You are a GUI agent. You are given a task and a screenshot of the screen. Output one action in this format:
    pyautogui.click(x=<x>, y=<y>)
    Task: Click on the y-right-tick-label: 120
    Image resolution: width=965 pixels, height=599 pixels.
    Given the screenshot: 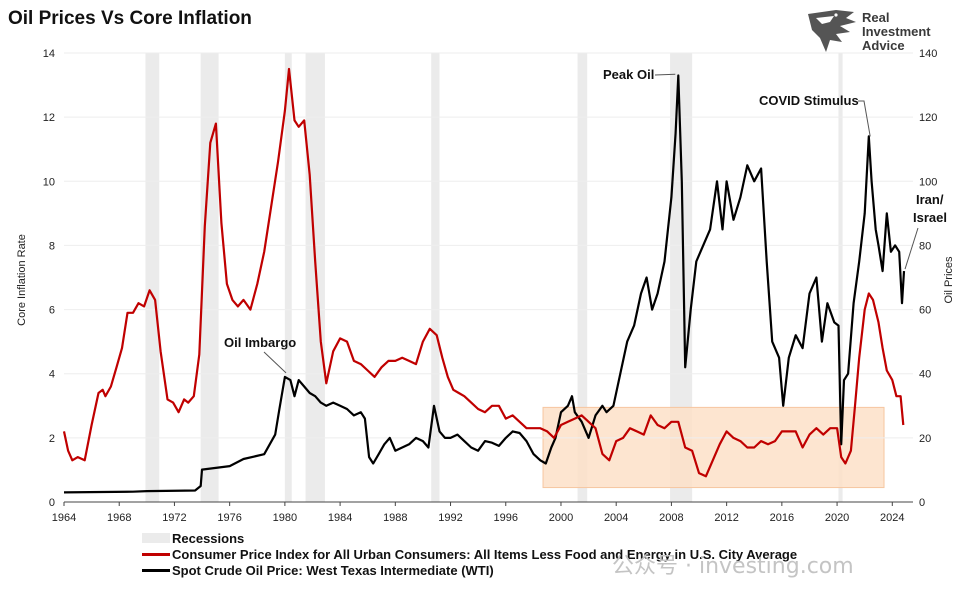 What is the action you would take?
    pyautogui.click(x=928, y=118)
    